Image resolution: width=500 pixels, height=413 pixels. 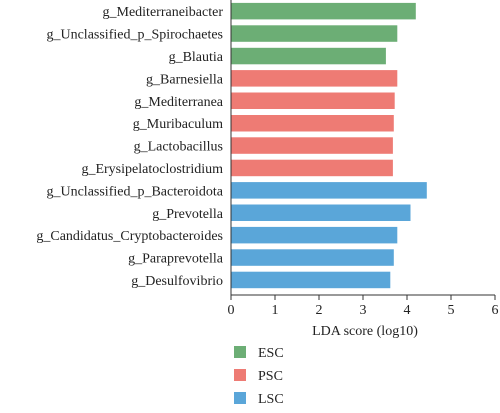 I want to click on legend: ESC PSC LSC, so click(x=259, y=376).